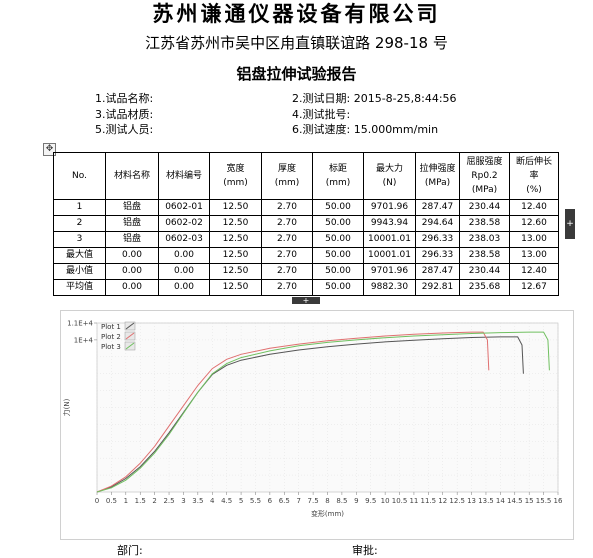 The width and height of the screenshot is (593, 558). I want to click on x-tick-label: 12, so click(442, 501).